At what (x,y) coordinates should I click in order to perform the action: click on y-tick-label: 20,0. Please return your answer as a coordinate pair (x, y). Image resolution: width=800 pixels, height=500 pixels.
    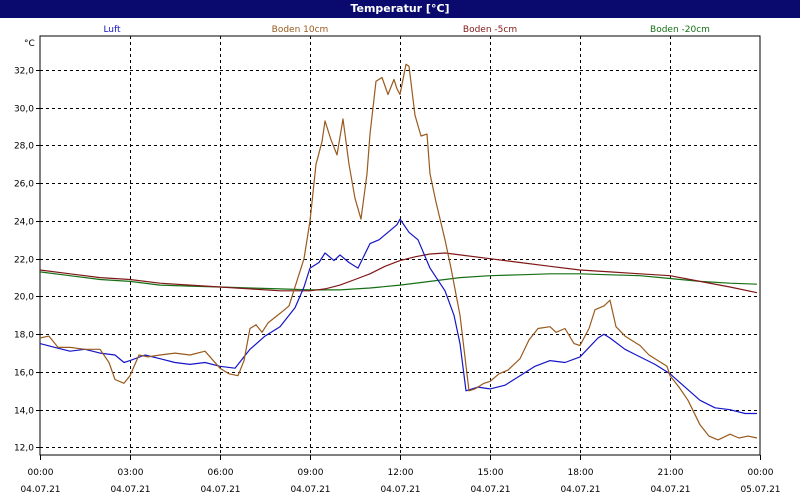
    Looking at the image, I should click on (24, 298).